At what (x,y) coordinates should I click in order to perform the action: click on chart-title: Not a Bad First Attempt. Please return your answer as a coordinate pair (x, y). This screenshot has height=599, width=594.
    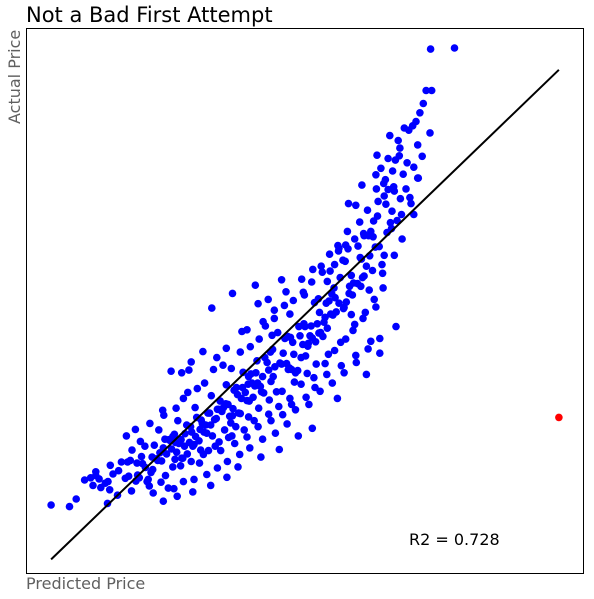
    Looking at the image, I should click on (149, 15).